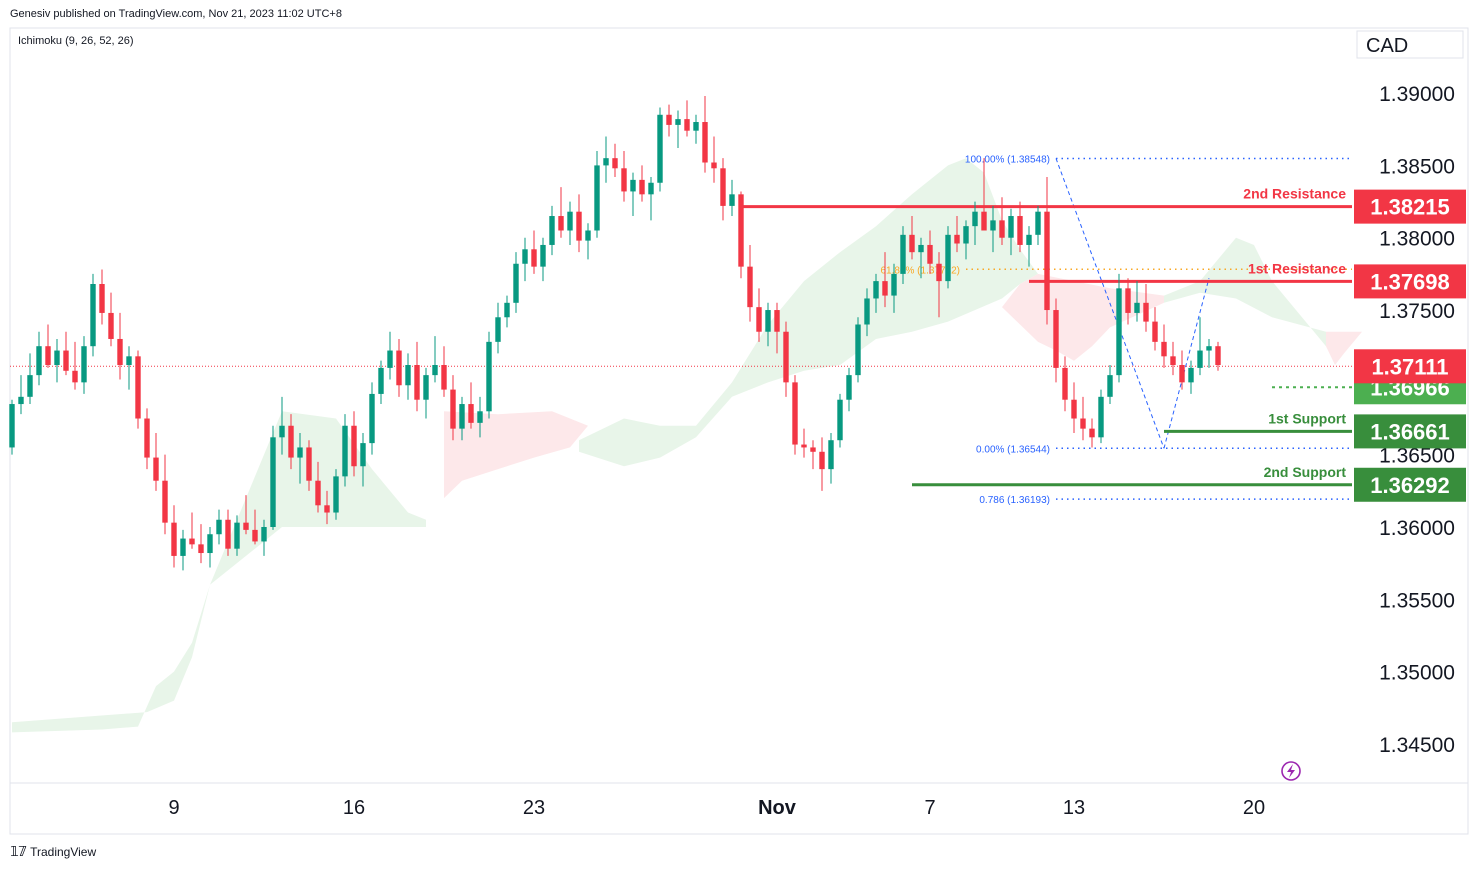  Describe the element at coordinates (1294, 194) in the screenshot. I see `level-name: 2nd Resistance` at that location.